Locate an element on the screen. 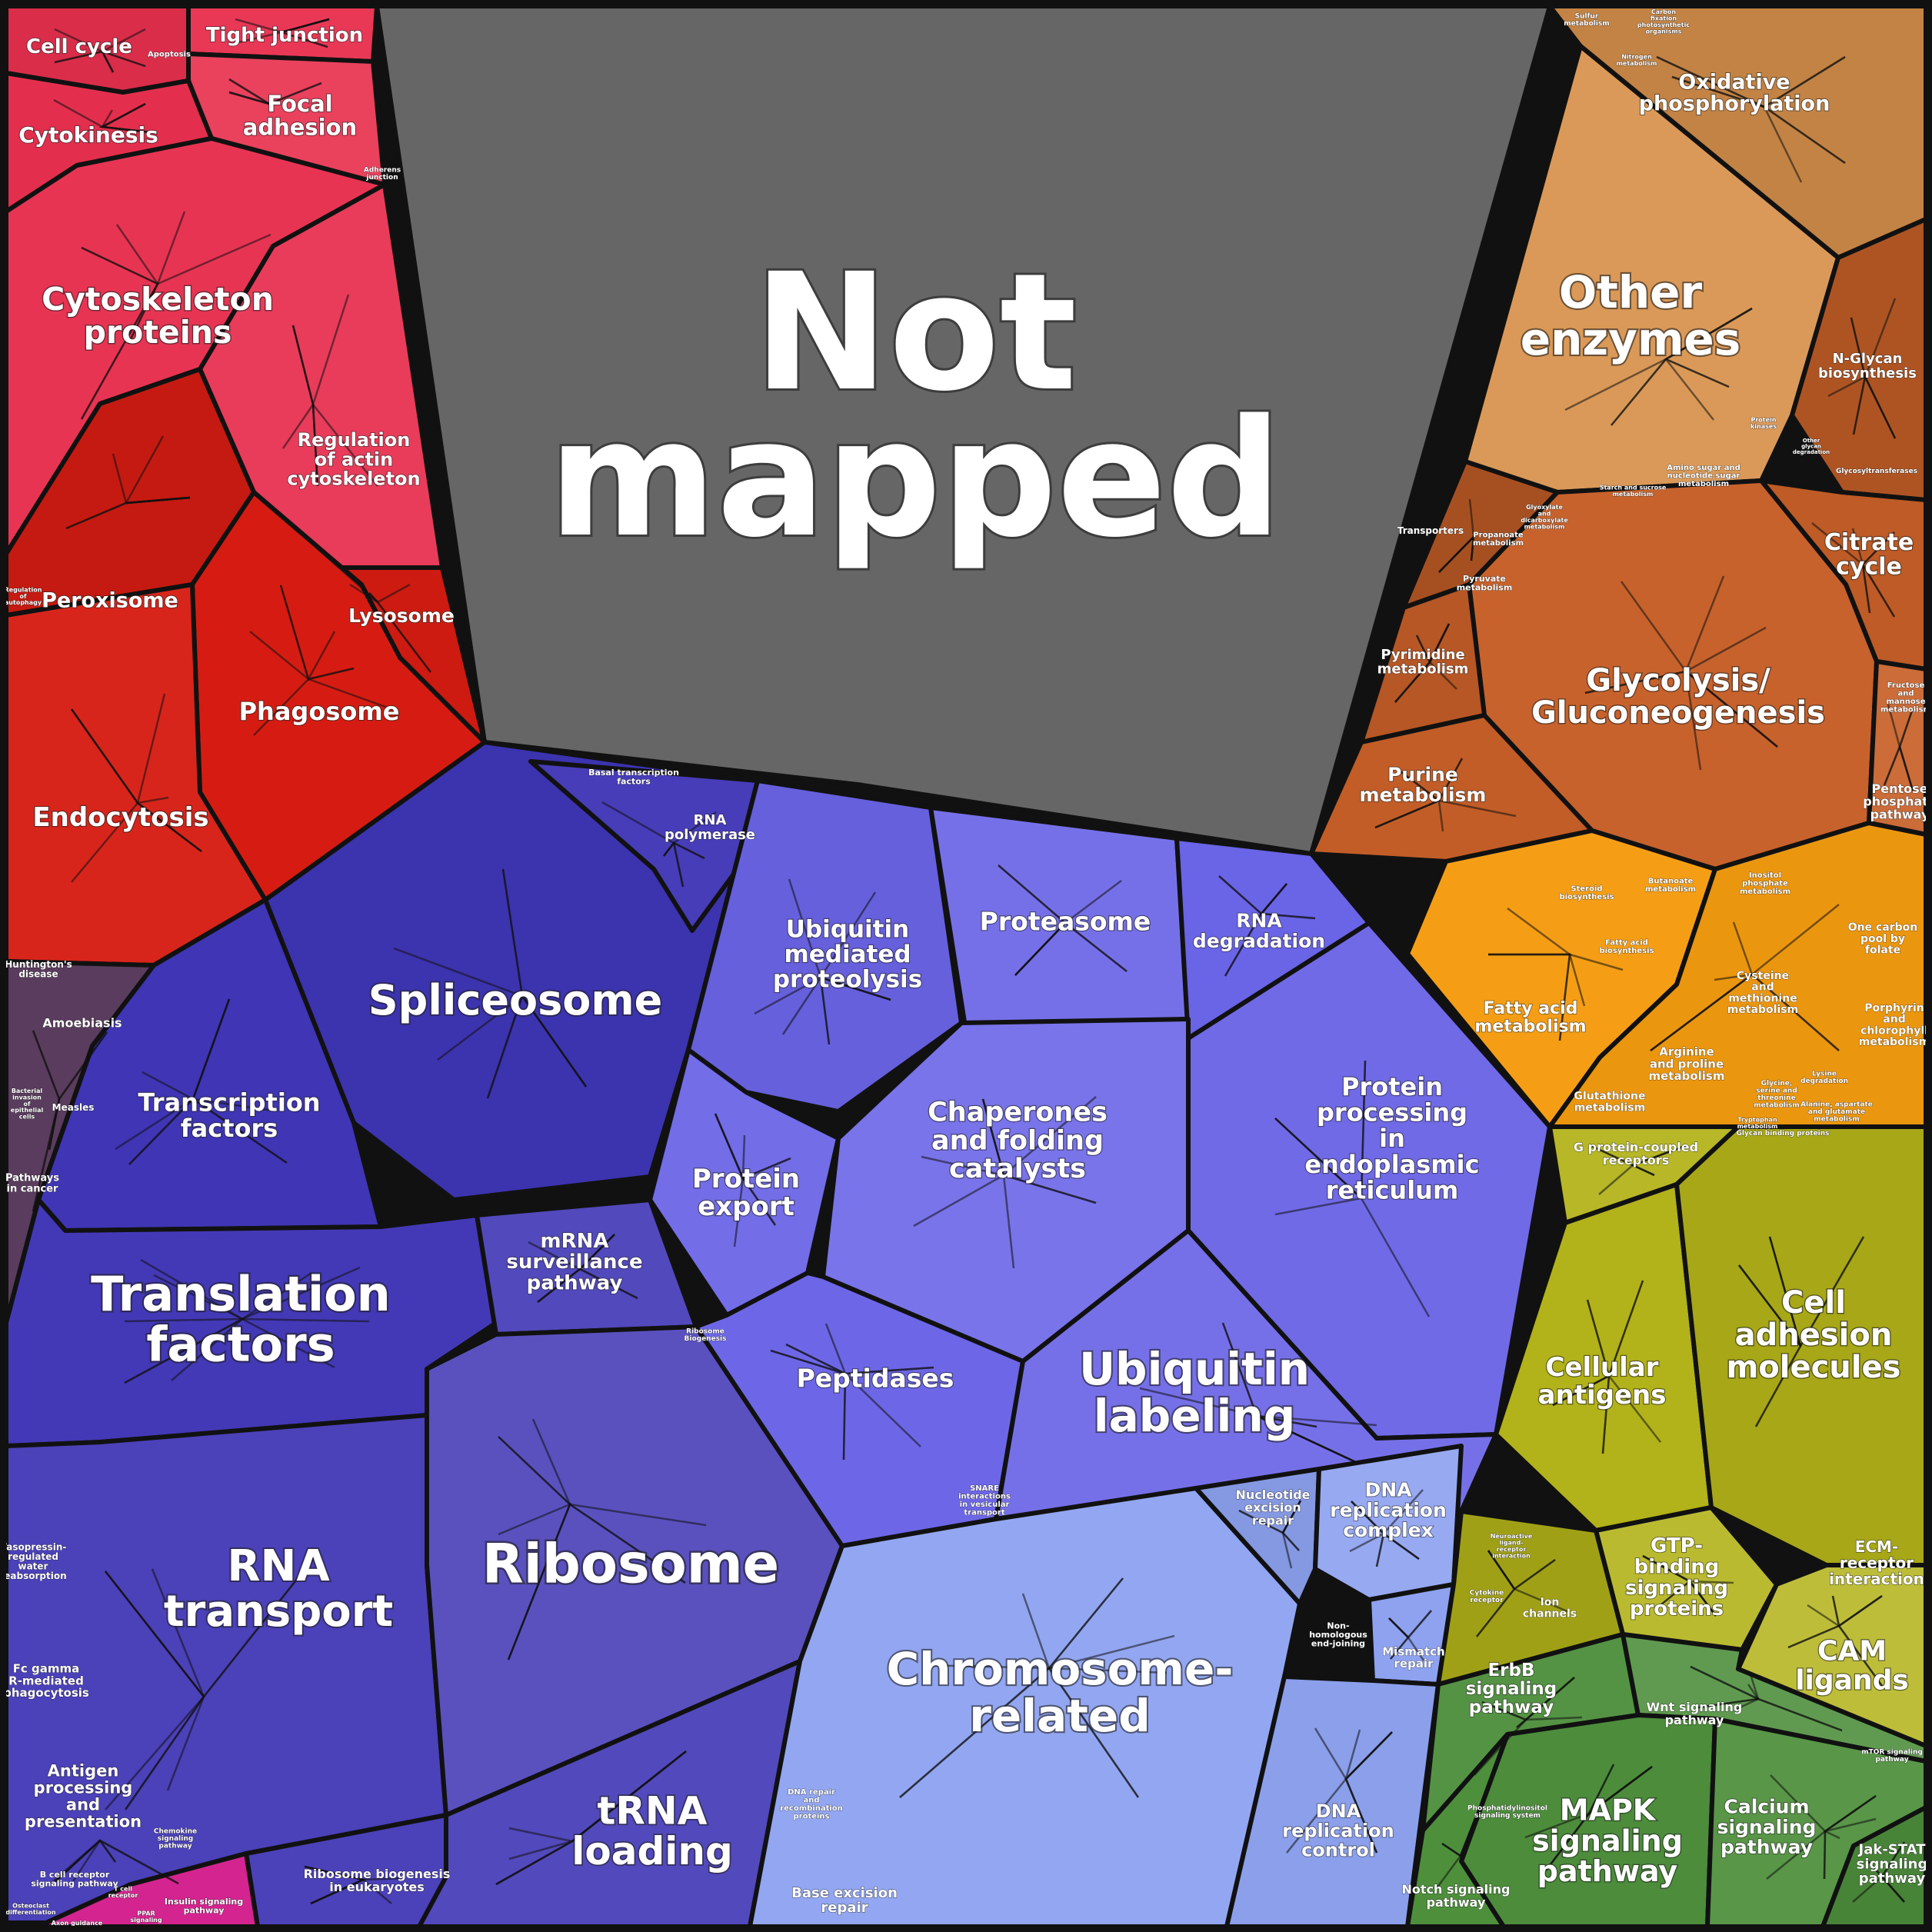 Image resolution: width=1932 pixels, height=1932 pixels. label-glycosyltransferases: Glycosyltransferases is located at coordinates (1876, 471).